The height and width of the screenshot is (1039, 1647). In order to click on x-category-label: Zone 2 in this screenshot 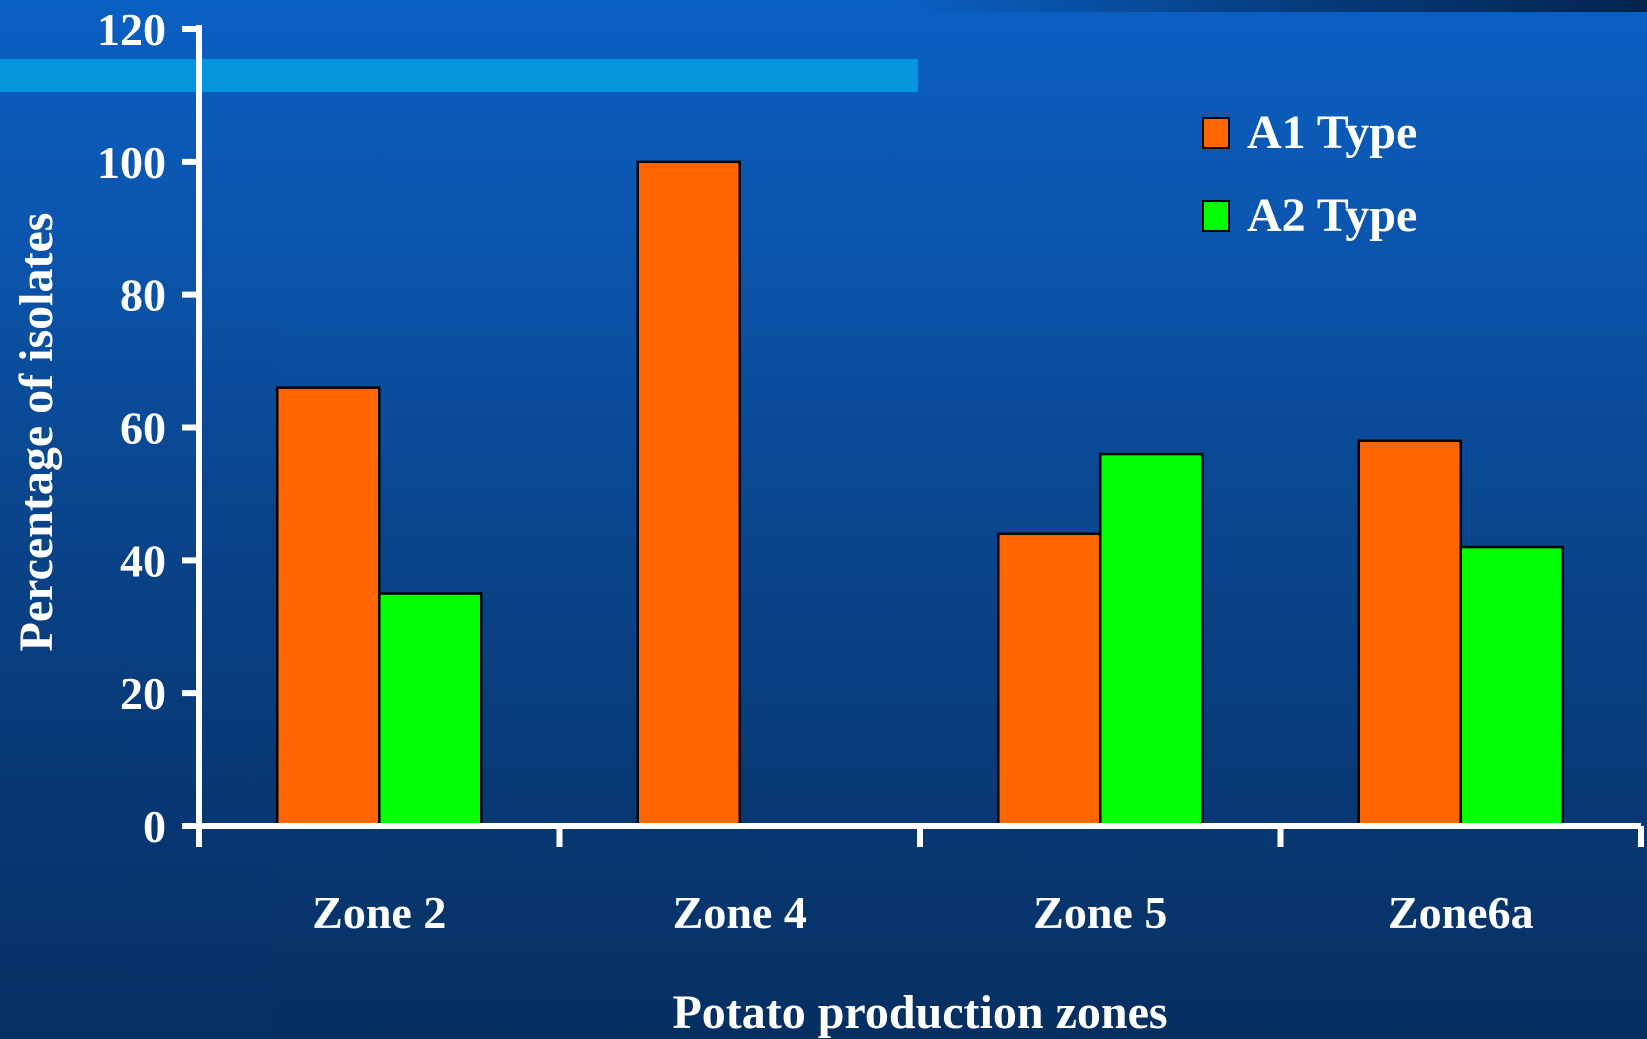, I will do `click(379, 912)`.